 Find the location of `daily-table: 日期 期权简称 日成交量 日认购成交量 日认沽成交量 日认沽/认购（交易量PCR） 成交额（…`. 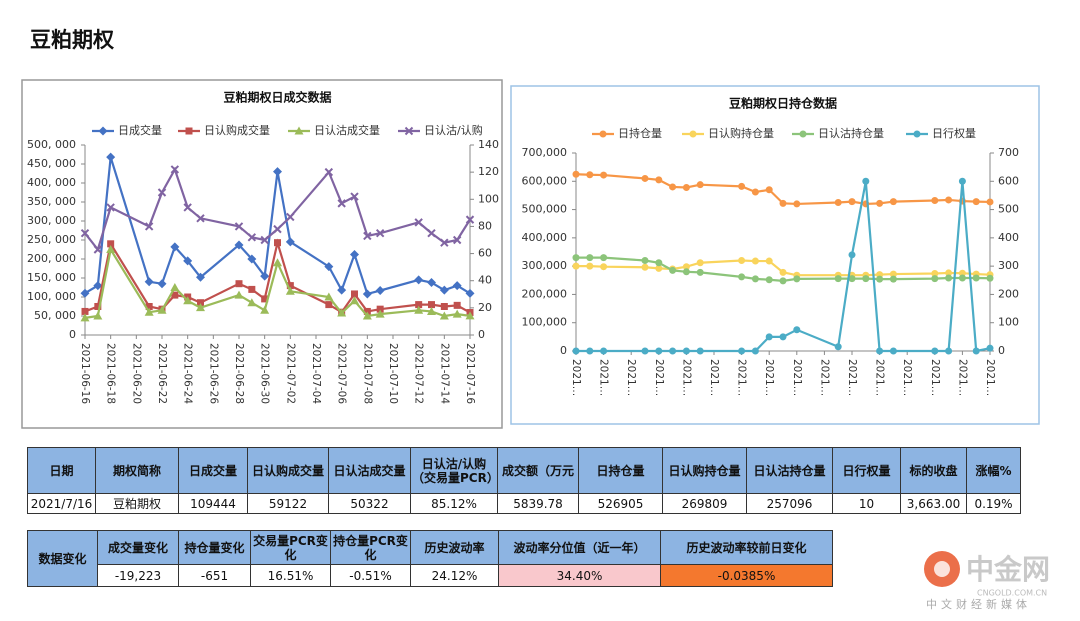

daily-table: 日期 期权简称 日成交量 日认购成交量 日认沽成交量 日认沽/认购（交易量PCR） 成交额（… is located at coordinates (524, 480).